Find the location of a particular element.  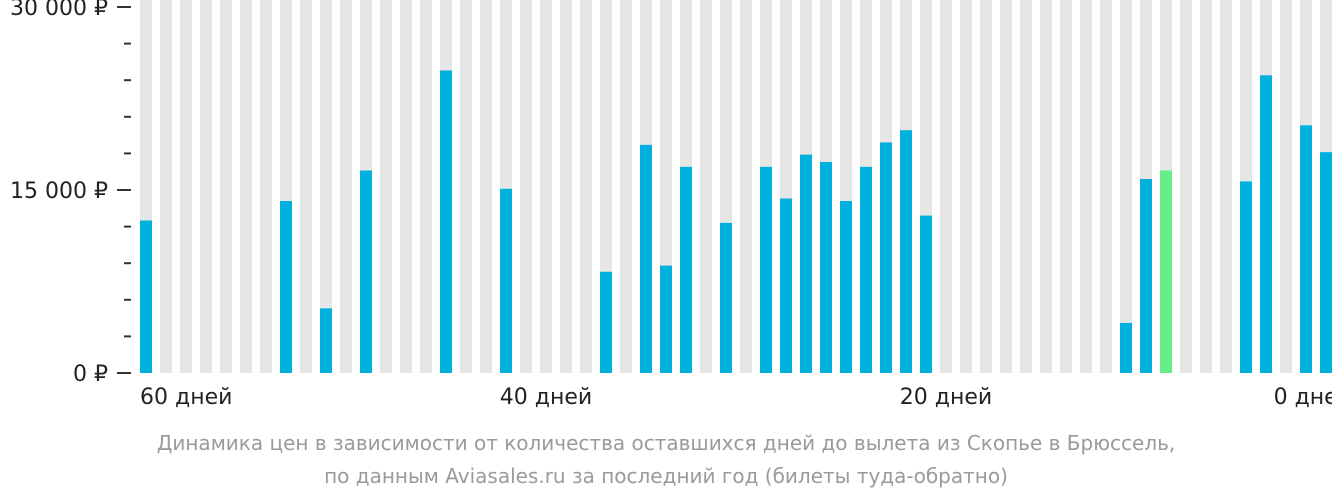

x-tick-label: 60 дней is located at coordinates (186, 397).